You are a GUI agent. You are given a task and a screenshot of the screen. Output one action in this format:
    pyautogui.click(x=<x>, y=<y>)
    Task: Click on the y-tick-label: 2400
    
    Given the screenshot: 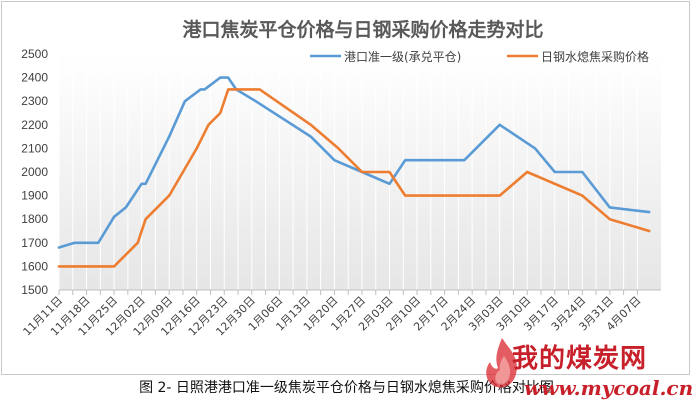 What is the action you would take?
    pyautogui.click(x=34, y=78)
    